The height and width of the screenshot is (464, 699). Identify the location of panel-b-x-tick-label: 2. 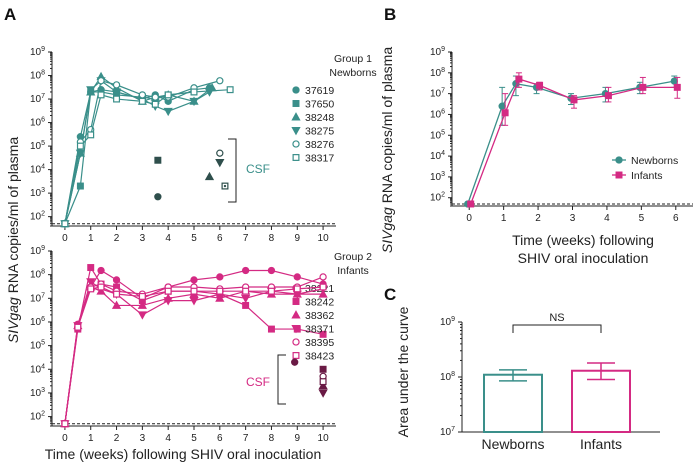
(538, 218).